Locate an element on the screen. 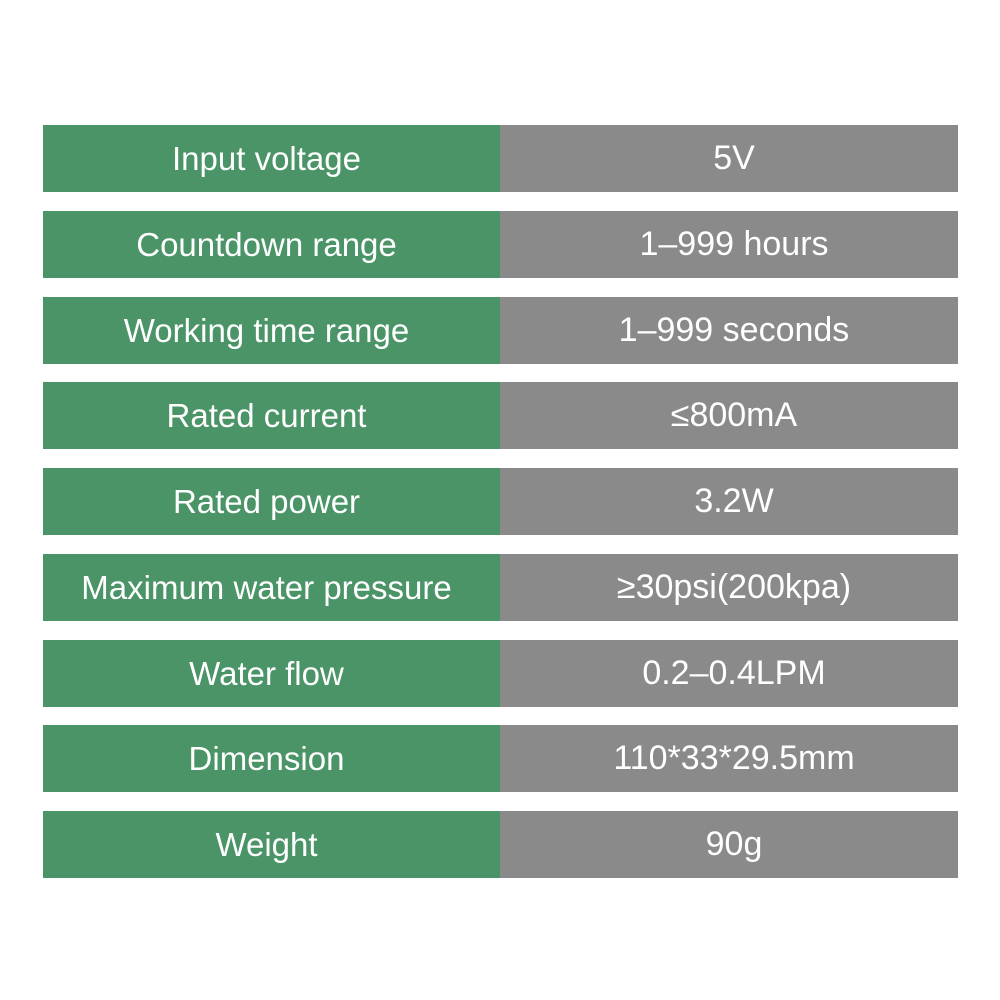 This screenshot has width=1000, height=1000. spec-row: Working time range 1–999 seconds is located at coordinates (500, 330).